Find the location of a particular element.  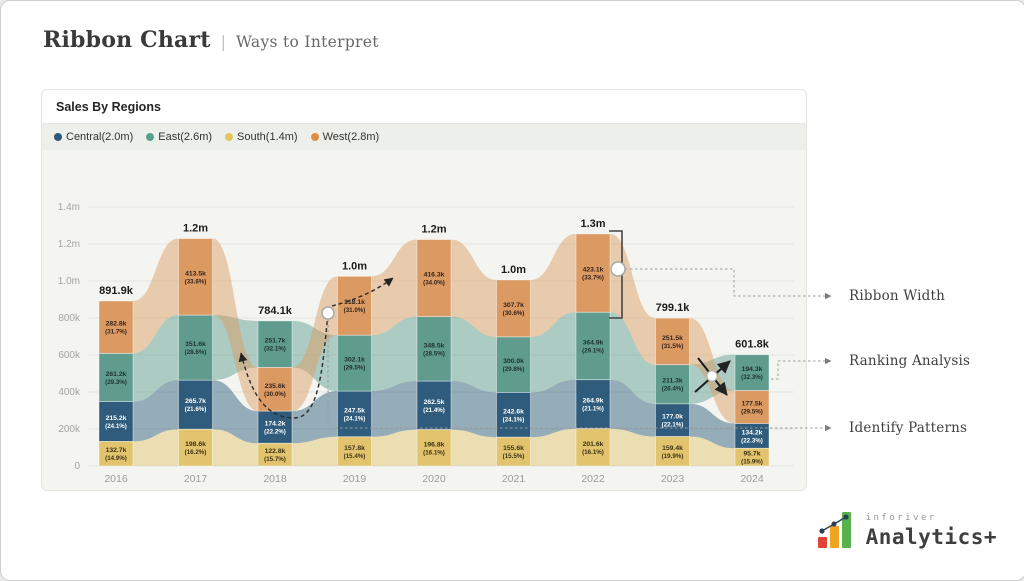

legend-item-central: Central(2.0m) is located at coordinates (93, 137).